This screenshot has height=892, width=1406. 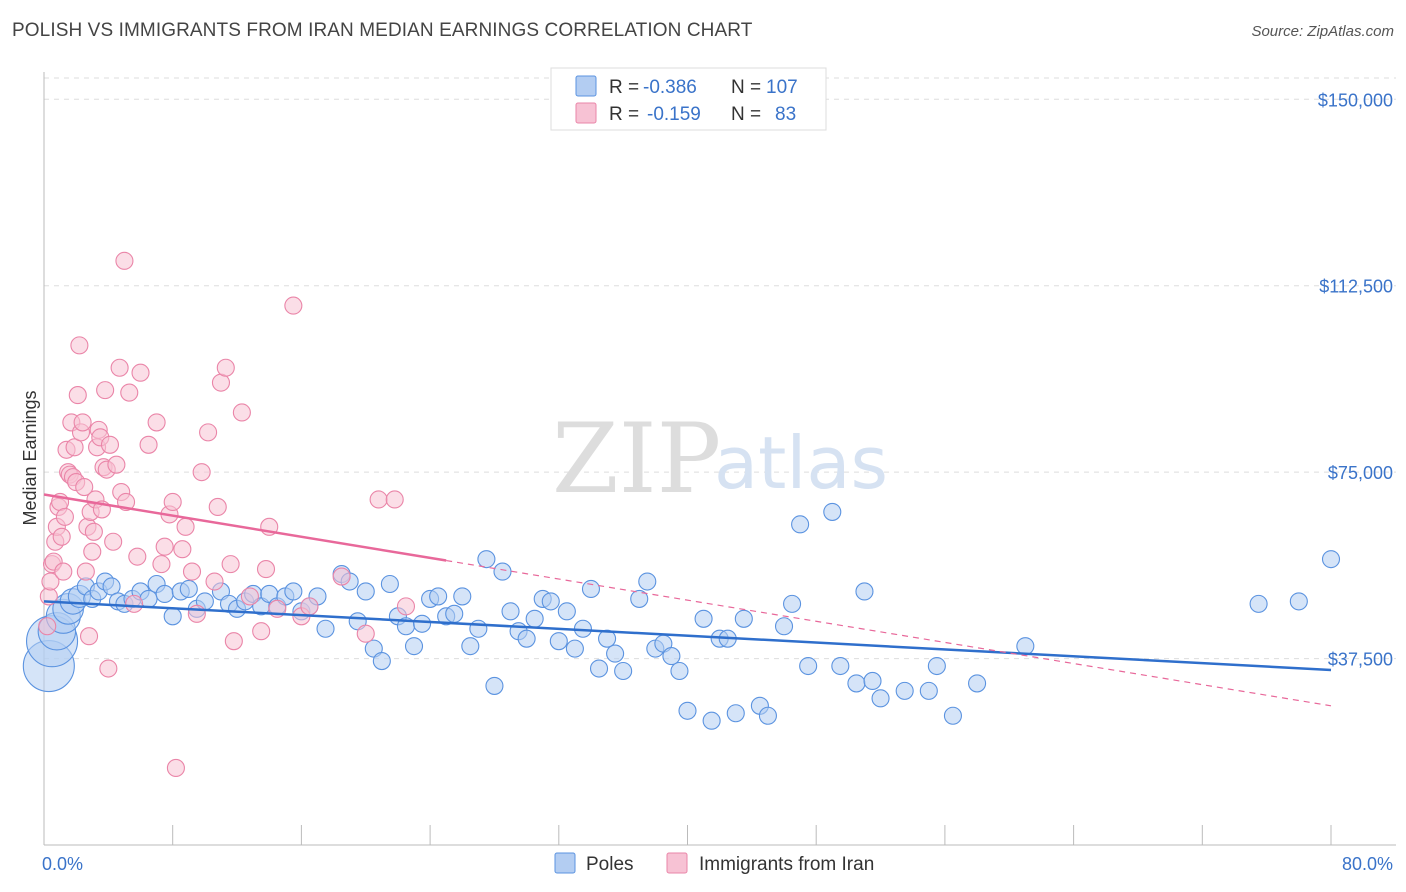 What do you see at coordinates (565, 863) in the screenshot?
I see `legend-swatch-poles` at bounding box center [565, 863].